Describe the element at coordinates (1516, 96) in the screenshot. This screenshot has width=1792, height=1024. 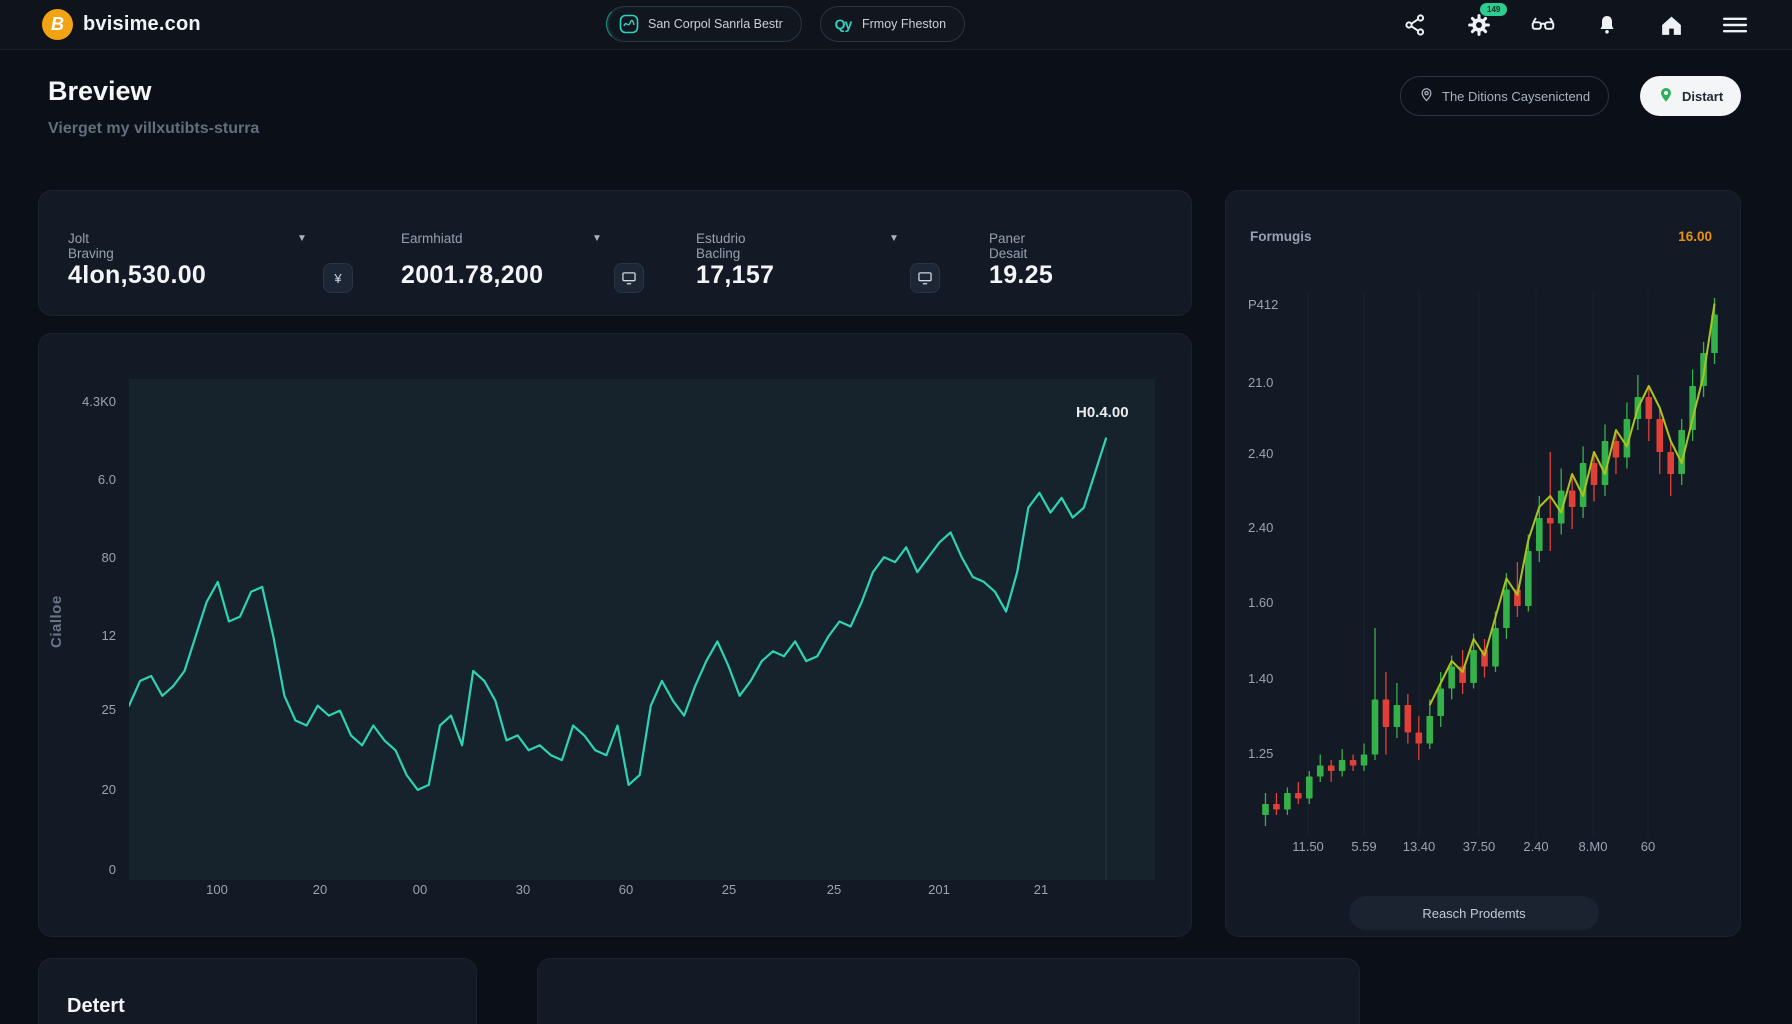
I see `ditions-button-label: The Ditions Caysenictend` at that location.